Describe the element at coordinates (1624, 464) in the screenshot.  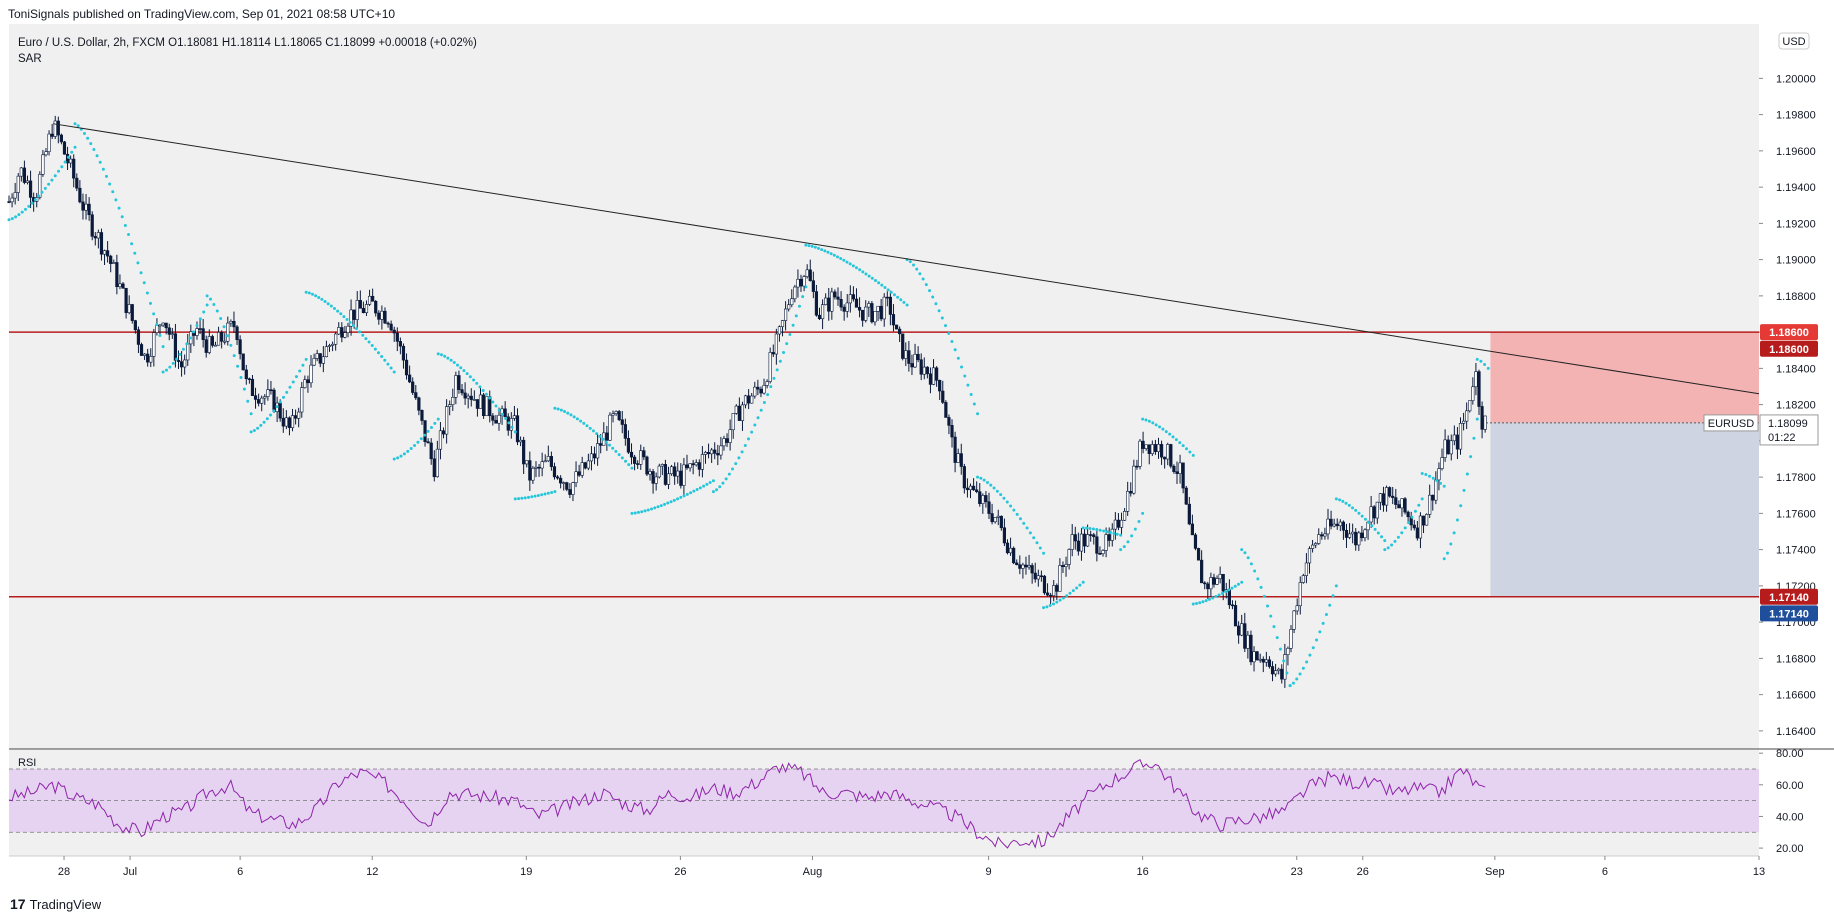
I see `position-zone` at that location.